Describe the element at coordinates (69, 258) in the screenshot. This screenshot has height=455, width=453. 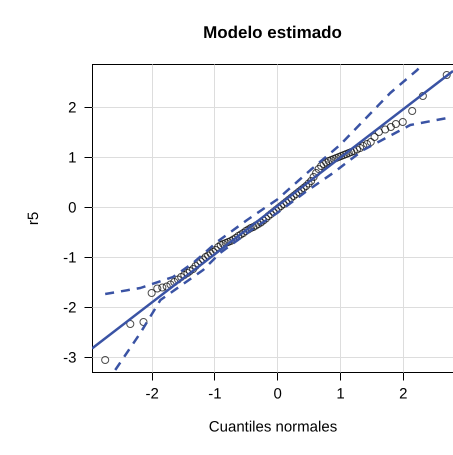
I see `y-tick-label: -1` at that location.